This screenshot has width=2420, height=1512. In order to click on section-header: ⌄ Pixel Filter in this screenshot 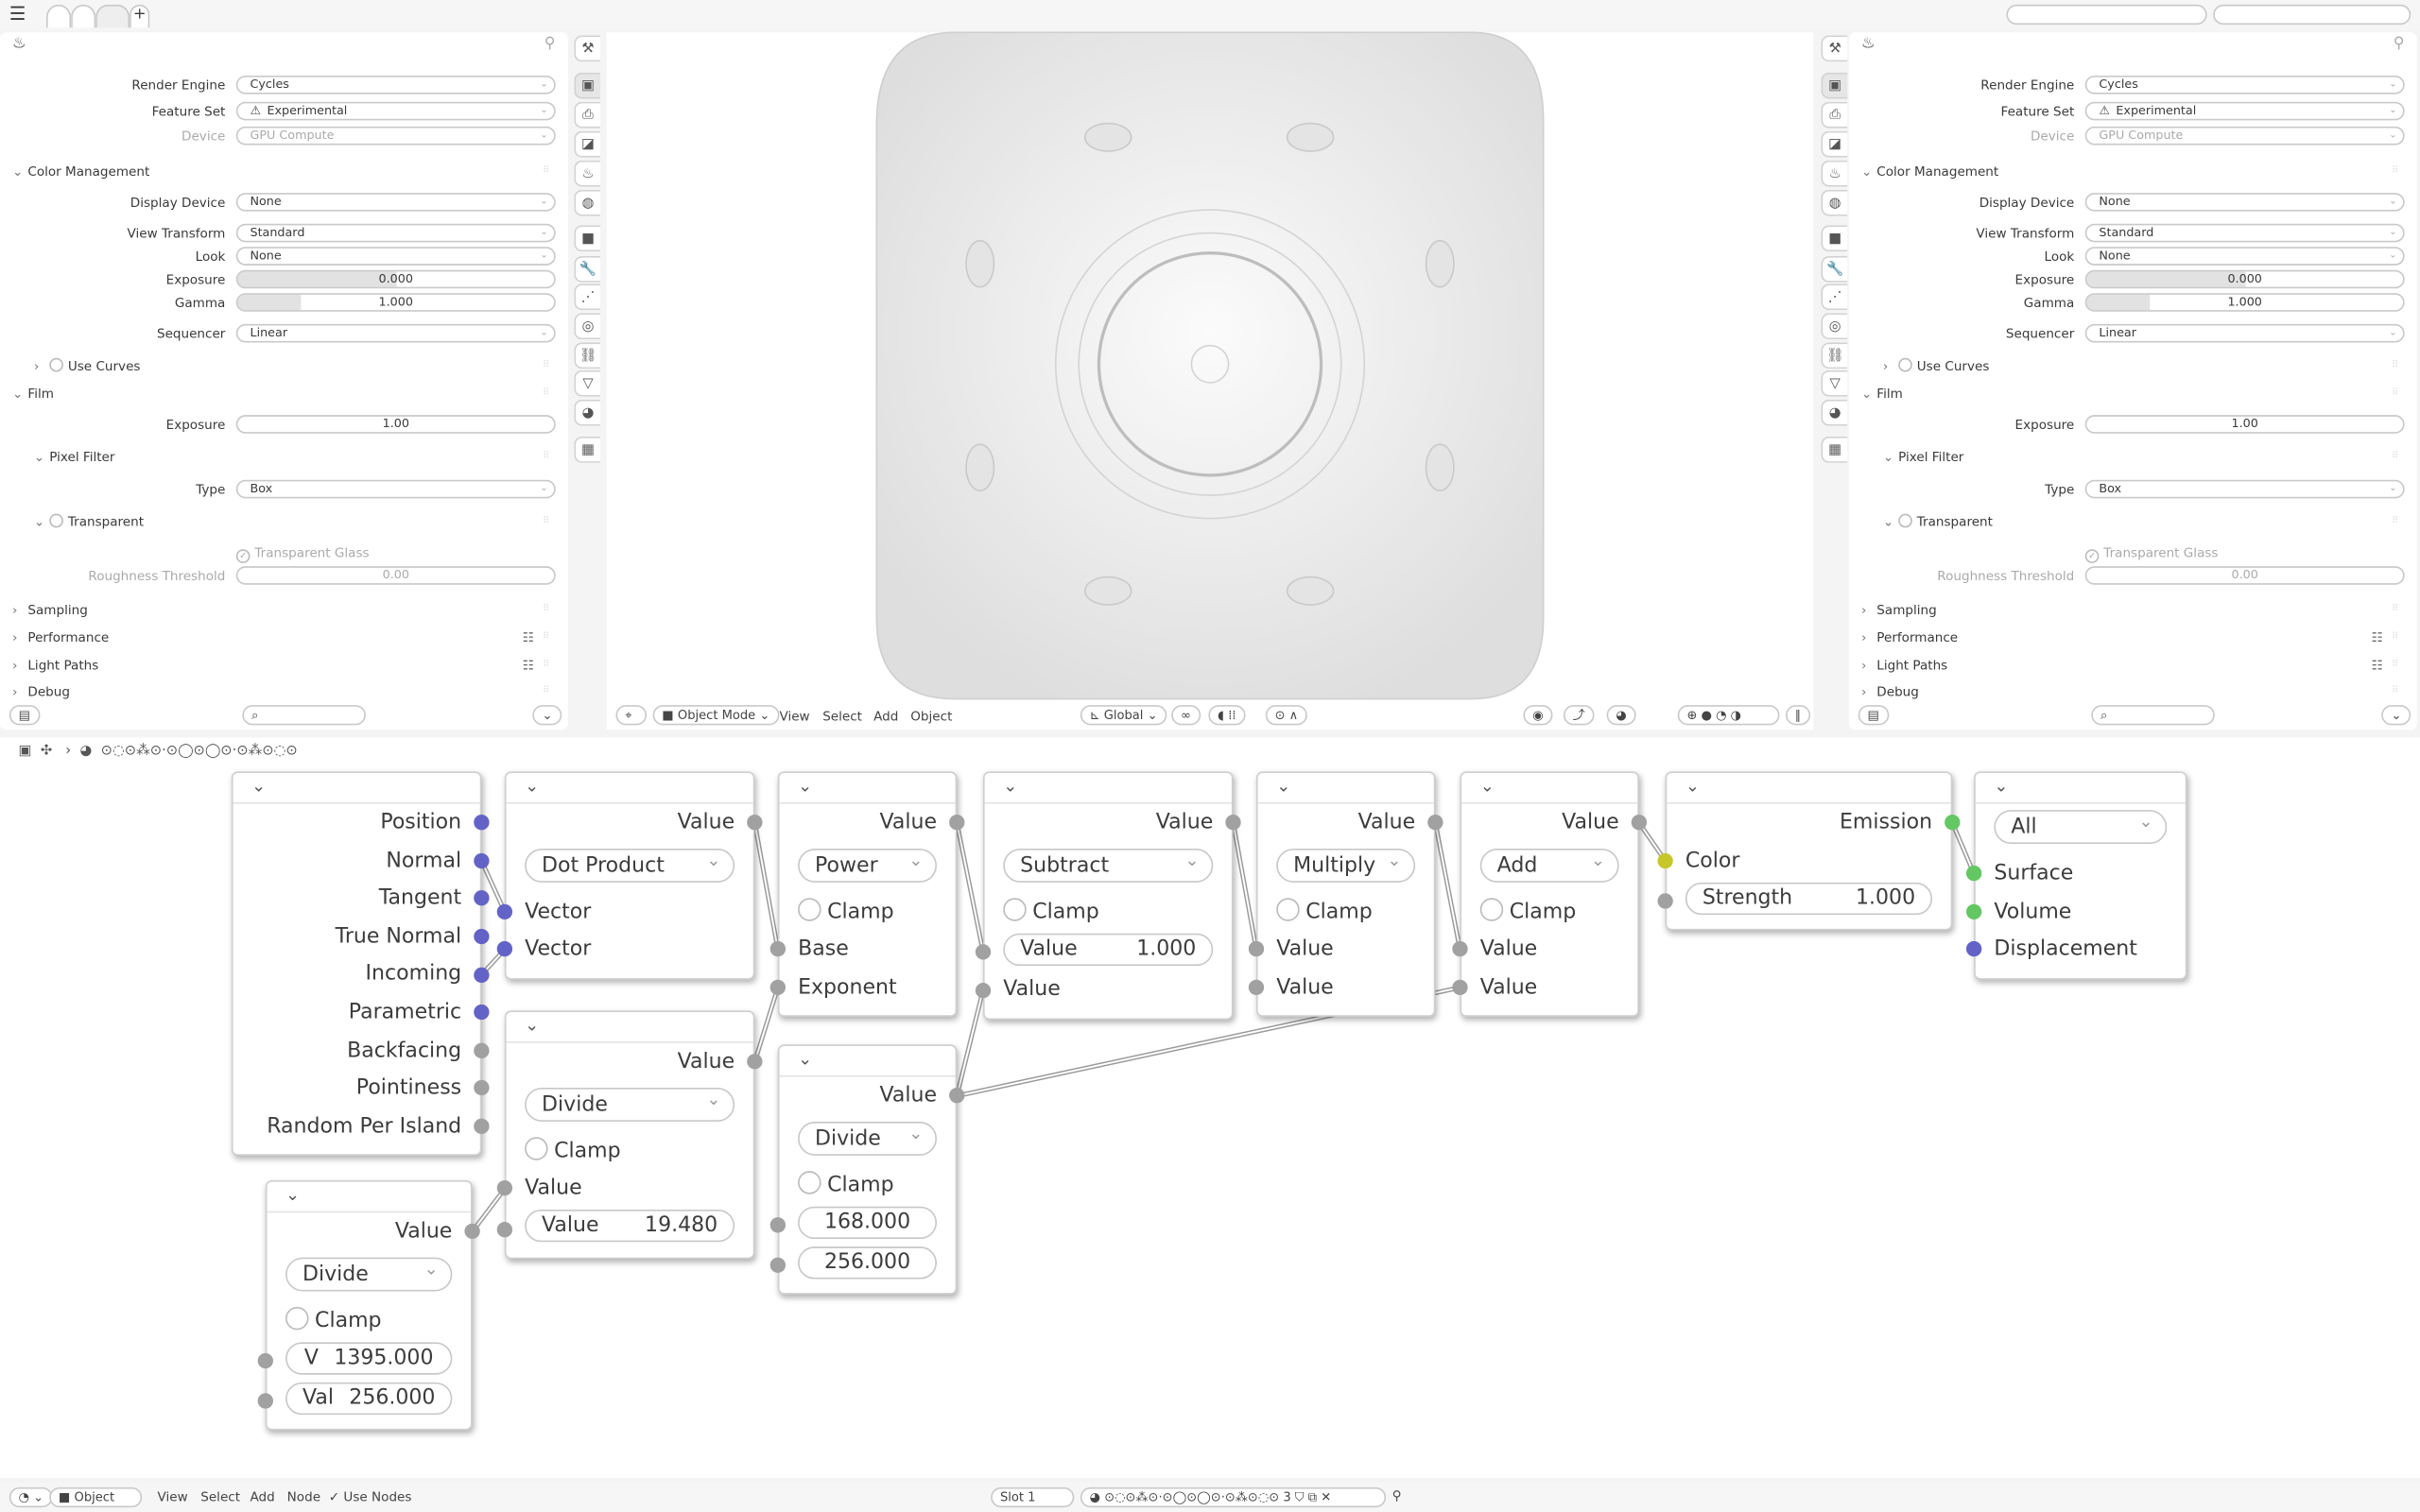, I will do `click(74, 457)`.